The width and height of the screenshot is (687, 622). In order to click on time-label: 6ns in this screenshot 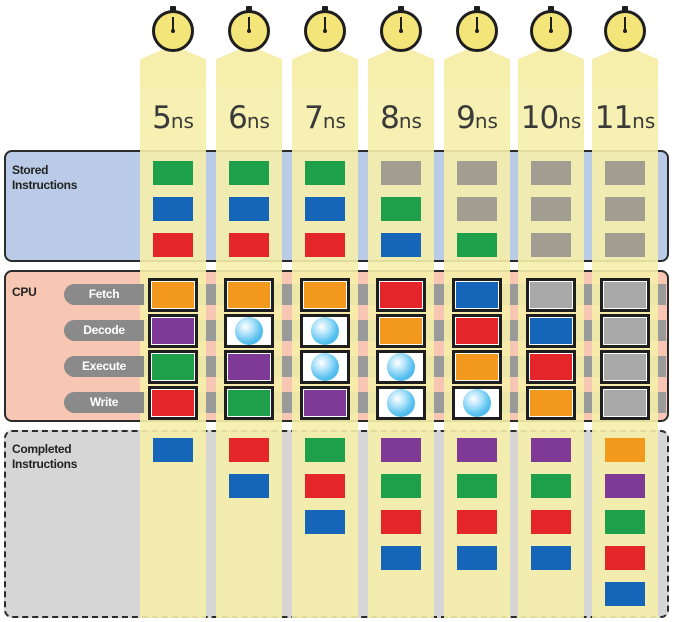, I will do `click(249, 118)`.